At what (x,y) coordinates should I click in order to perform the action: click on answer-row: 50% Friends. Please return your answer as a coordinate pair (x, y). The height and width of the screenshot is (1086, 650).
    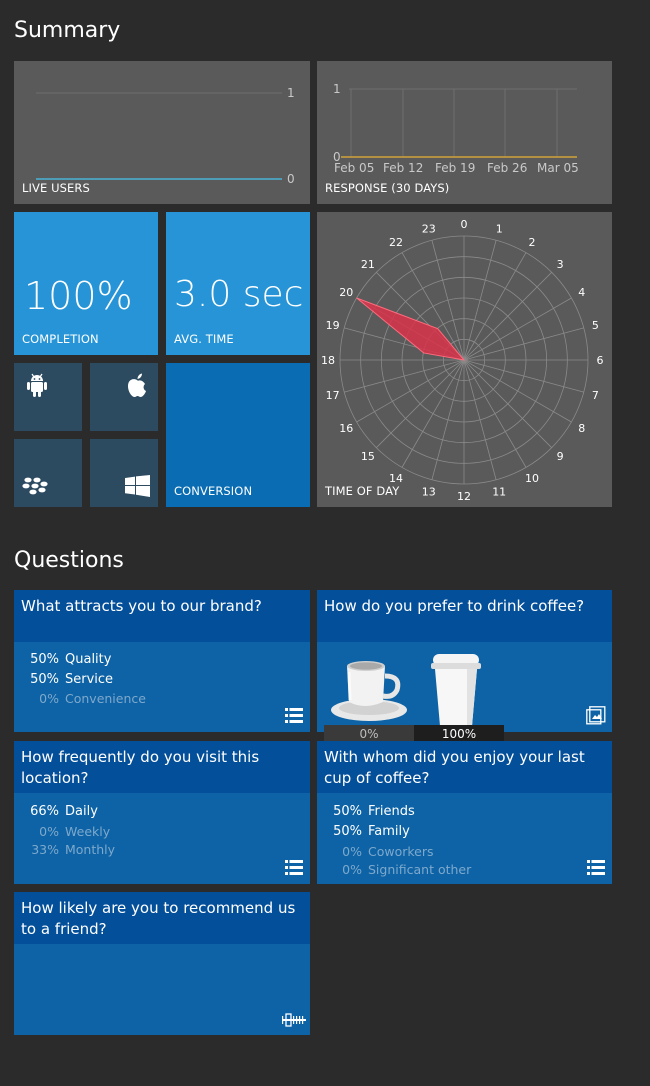
    Looking at the image, I should click on (464, 813).